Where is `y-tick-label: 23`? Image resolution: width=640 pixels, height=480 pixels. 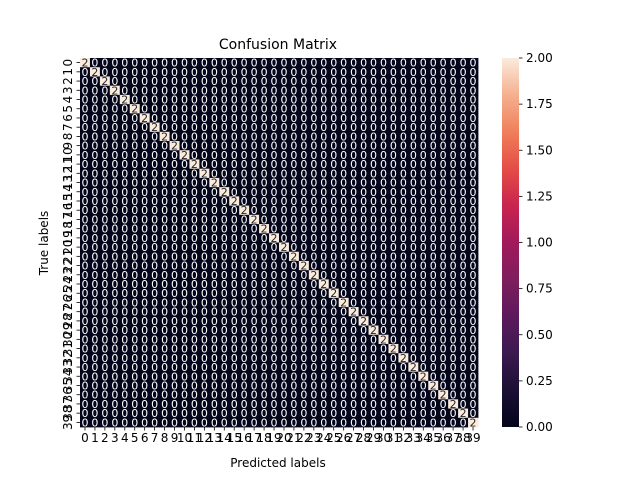 y-tick-label: 23 is located at coordinates (68, 274).